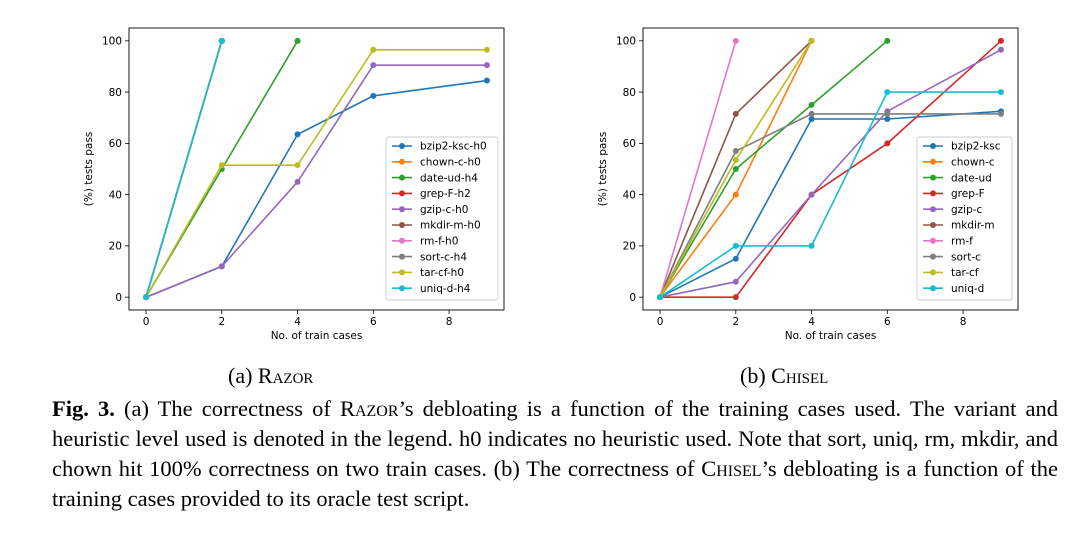 The width and height of the screenshot is (1082, 560). I want to click on legend-marker-rm-f-h0, so click(402, 240).